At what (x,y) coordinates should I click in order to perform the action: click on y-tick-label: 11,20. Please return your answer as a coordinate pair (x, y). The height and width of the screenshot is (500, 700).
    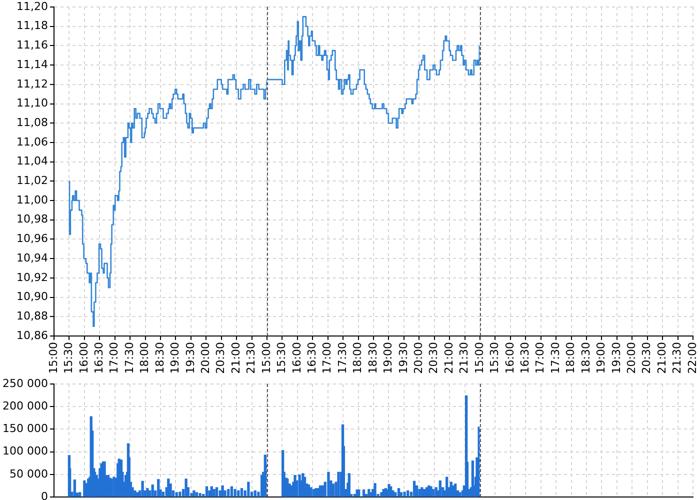
    Looking at the image, I should click on (32, 6).